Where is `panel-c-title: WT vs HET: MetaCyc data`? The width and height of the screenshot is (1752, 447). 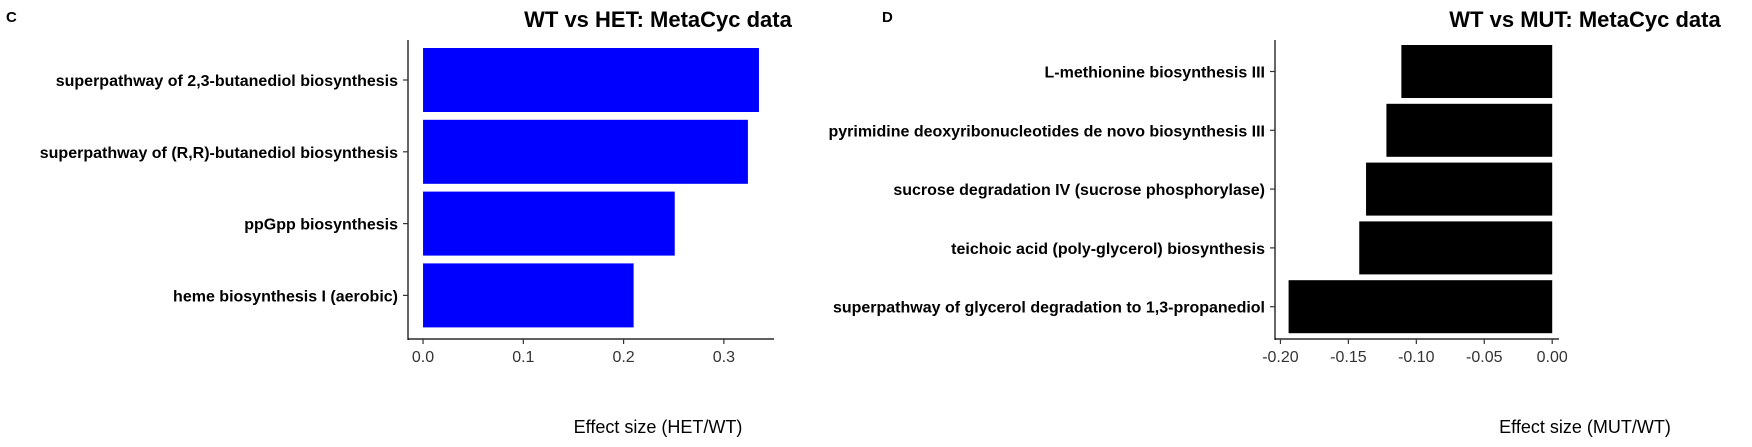
panel-c-title: WT vs HET: MetaCyc data is located at coordinates (658, 19).